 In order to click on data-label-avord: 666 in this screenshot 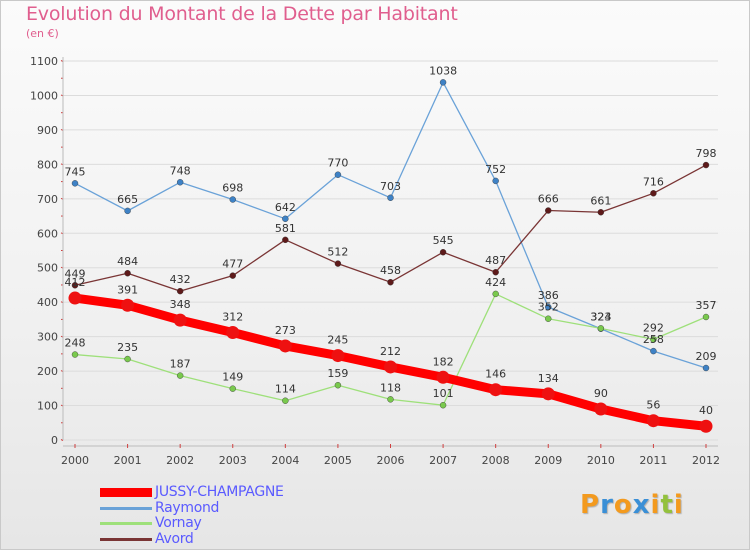, I will do `click(548, 199)`.